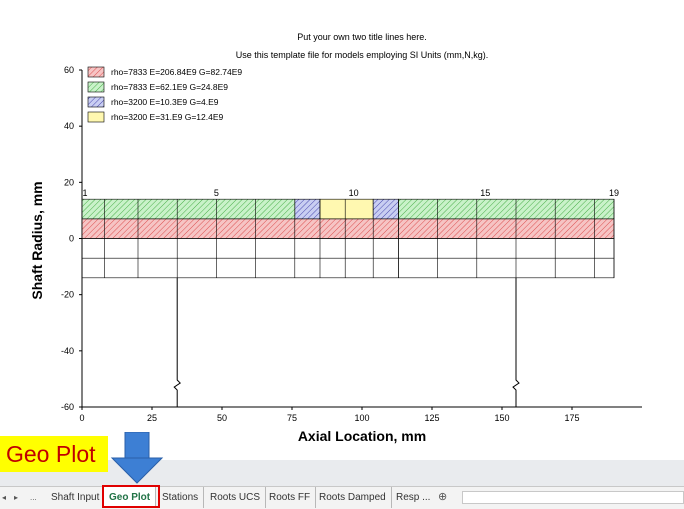 The height and width of the screenshot is (509, 684). What do you see at coordinates (71, 239) in the screenshot?
I see `y-tick-label: 0` at bounding box center [71, 239].